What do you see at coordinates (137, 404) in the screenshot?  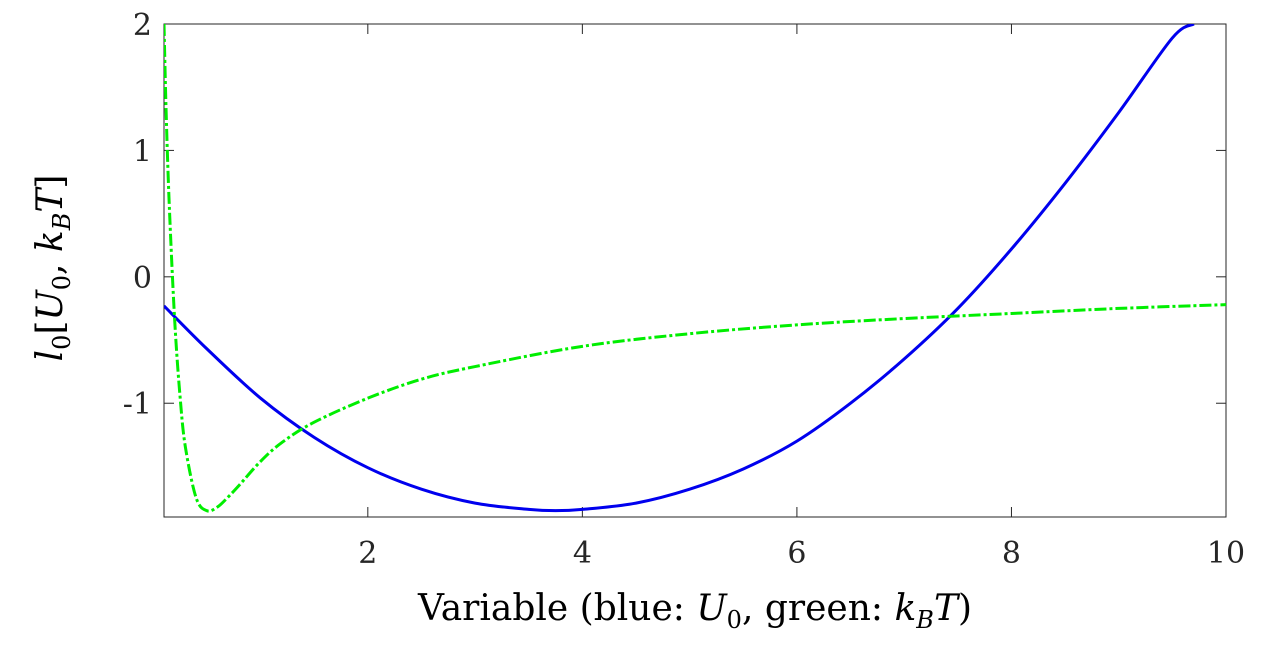 I see `y-tick-label: -1` at bounding box center [137, 404].